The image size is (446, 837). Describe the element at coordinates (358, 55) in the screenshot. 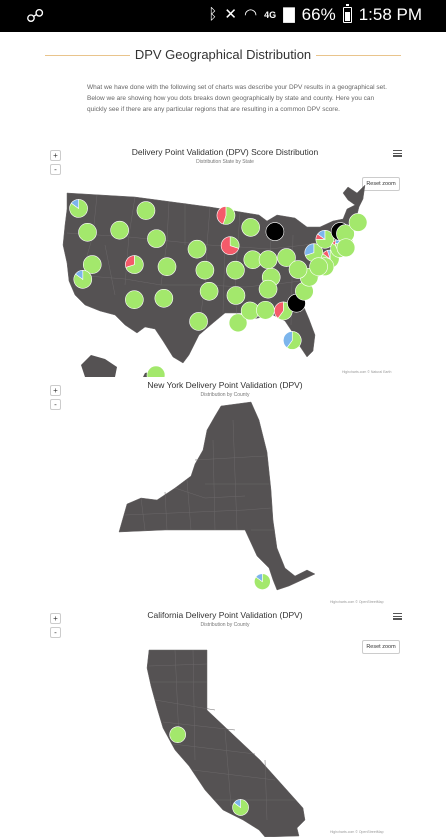

I see `divider-right` at that location.